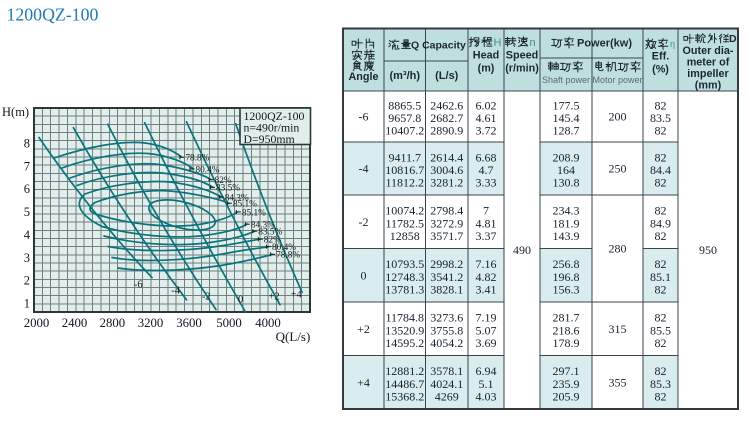 The image size is (750, 421). What do you see at coordinates (566, 396) in the screenshot?
I see `svg-text: 205.9` at bounding box center [566, 396].